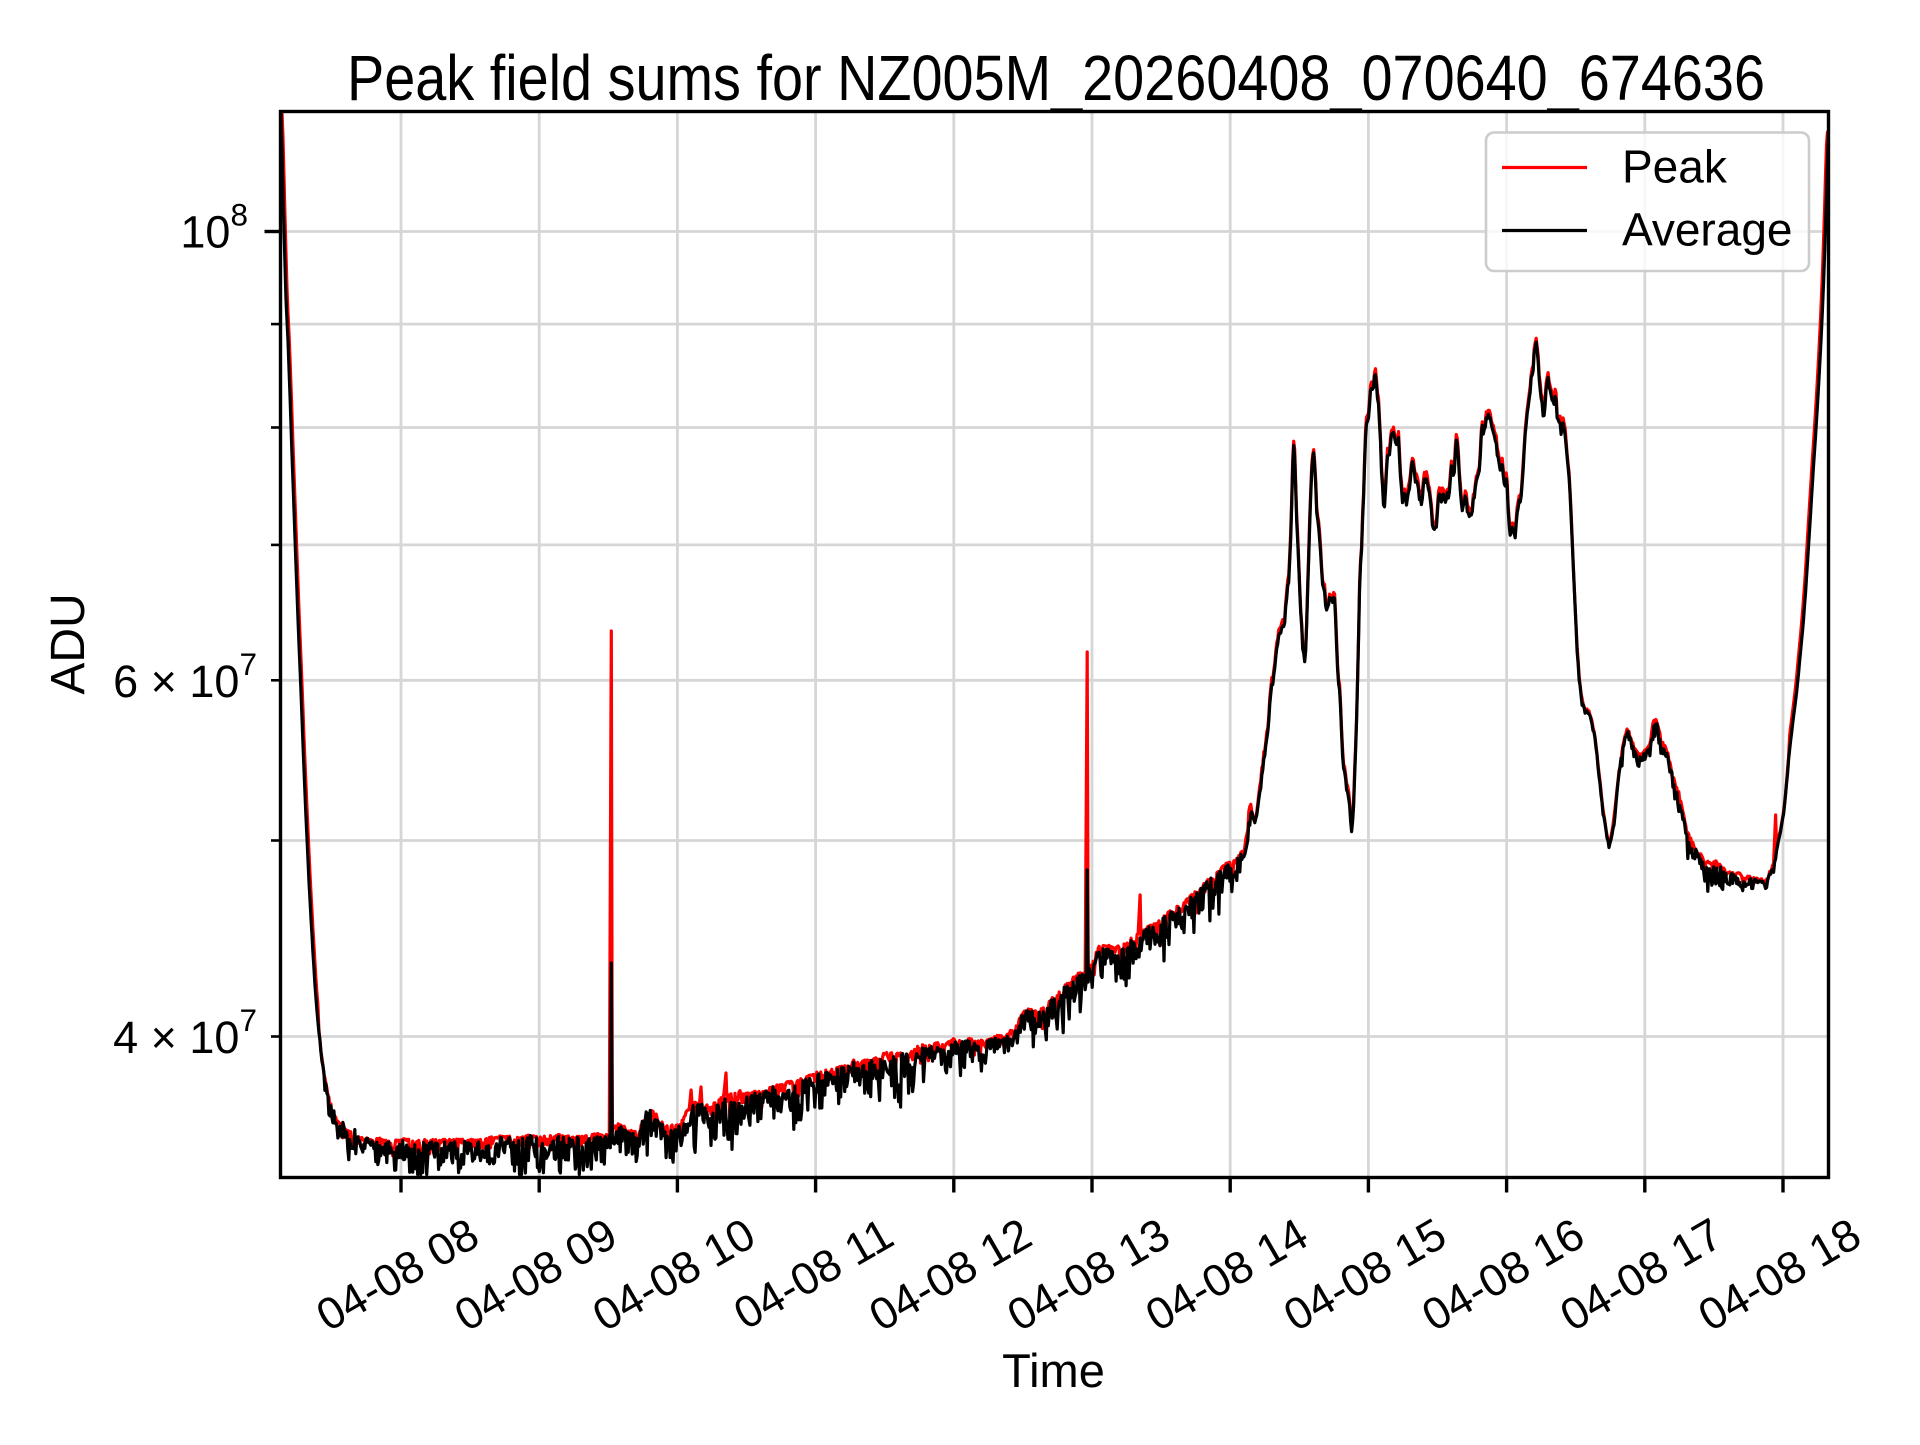  Describe the element at coordinates (185, 676) in the screenshot. I see `svg-text: 6 × 10⁷` at that location.